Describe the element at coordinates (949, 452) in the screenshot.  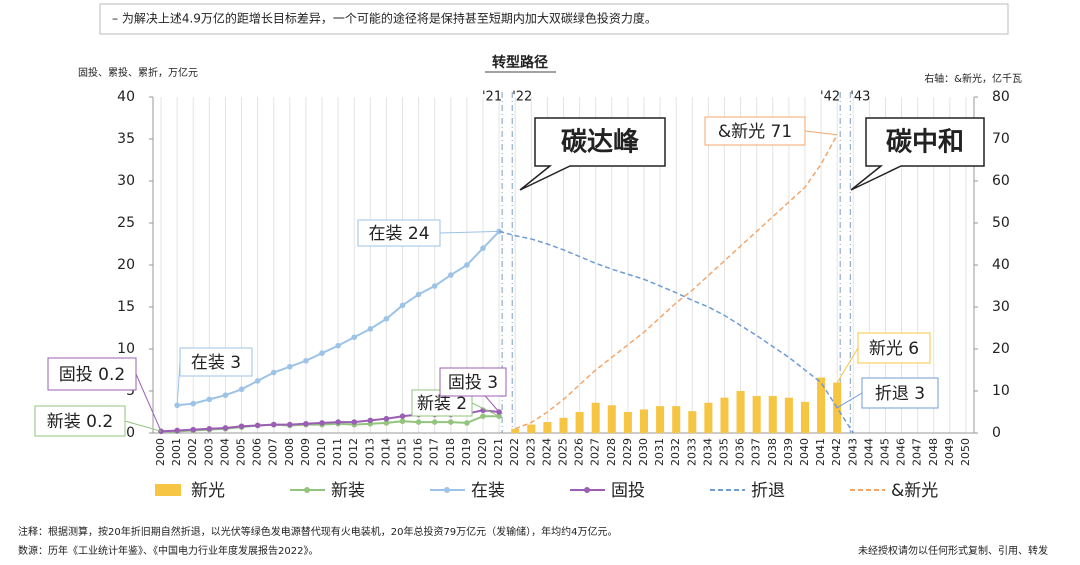
I see `x-tick-label: 2049` at that location.